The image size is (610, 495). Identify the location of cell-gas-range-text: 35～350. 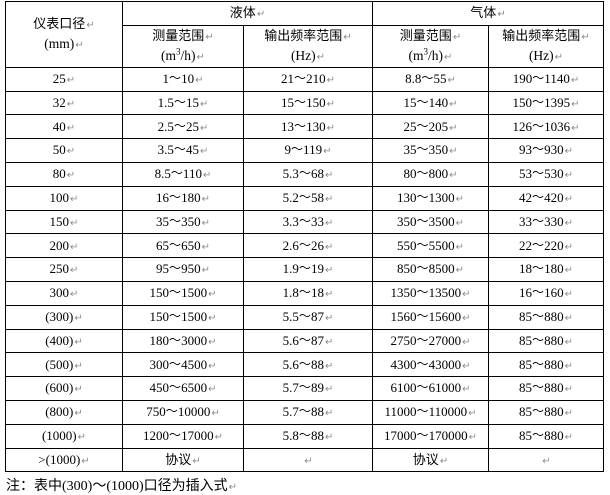
(426, 150).